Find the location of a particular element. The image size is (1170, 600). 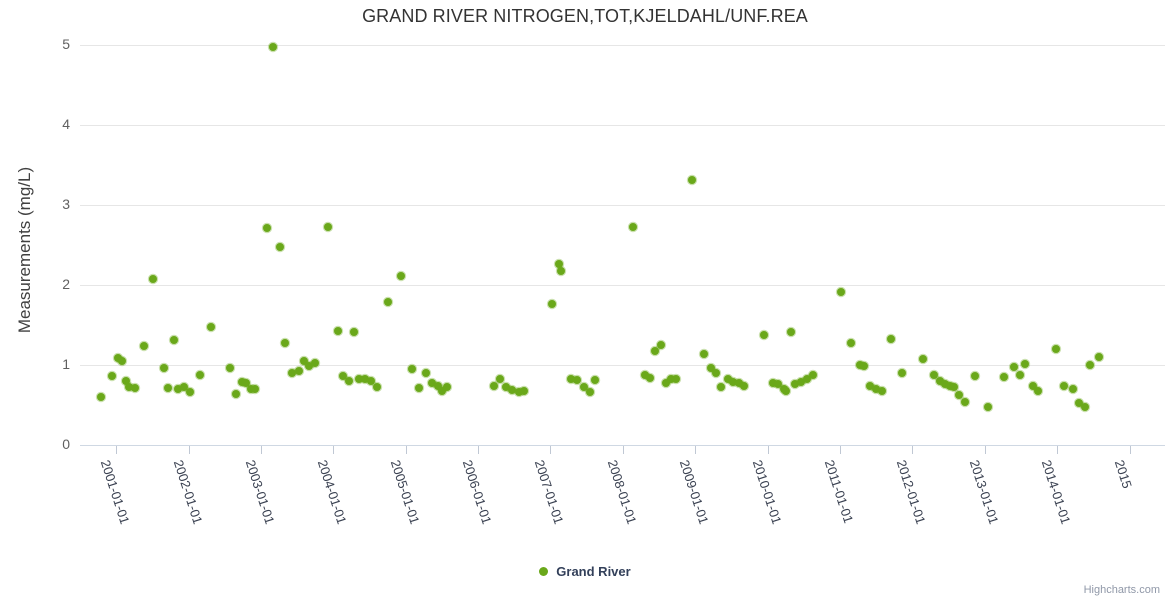

highcharts-credit: Highcharts.com is located at coordinates (1121, 590).